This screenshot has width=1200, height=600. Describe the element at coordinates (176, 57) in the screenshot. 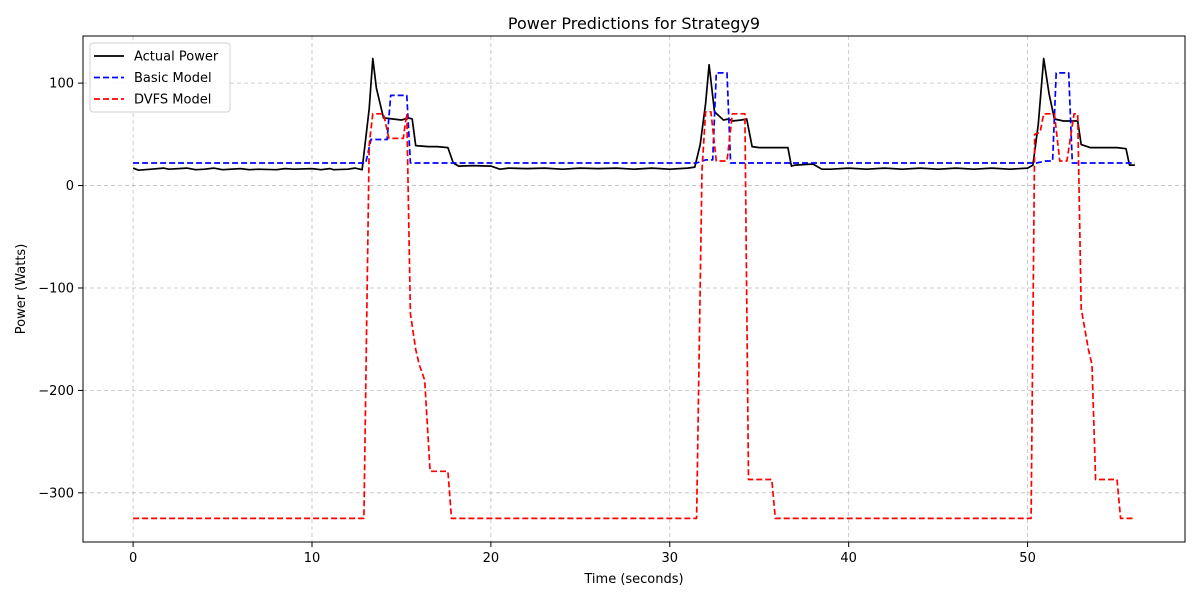

I see `legend-label: Actual Power` at that location.